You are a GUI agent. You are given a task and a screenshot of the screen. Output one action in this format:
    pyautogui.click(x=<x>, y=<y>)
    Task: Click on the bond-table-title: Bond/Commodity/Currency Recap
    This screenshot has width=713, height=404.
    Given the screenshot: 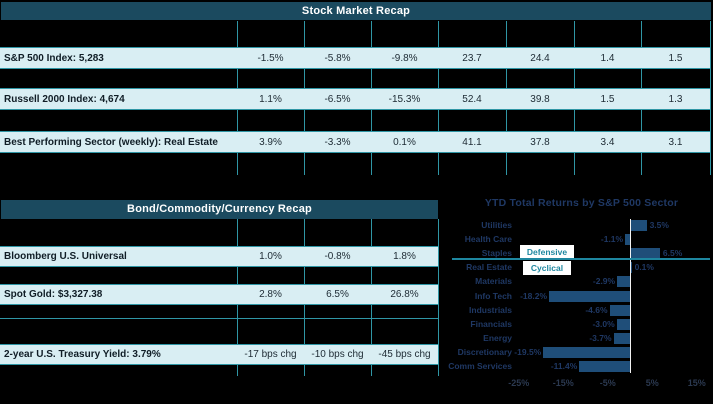 What is the action you would take?
    pyautogui.click(x=219, y=209)
    